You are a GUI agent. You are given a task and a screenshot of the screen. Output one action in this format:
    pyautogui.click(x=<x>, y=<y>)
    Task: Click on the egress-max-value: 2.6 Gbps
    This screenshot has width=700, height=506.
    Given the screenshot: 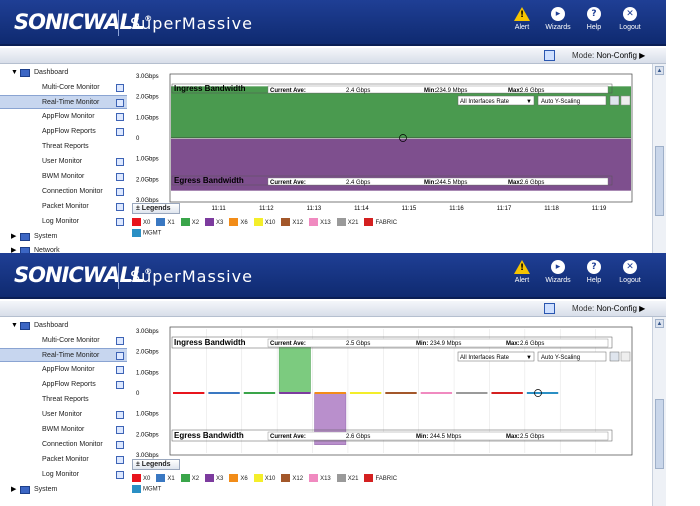 What is the action you would take?
    pyautogui.click(x=532, y=183)
    